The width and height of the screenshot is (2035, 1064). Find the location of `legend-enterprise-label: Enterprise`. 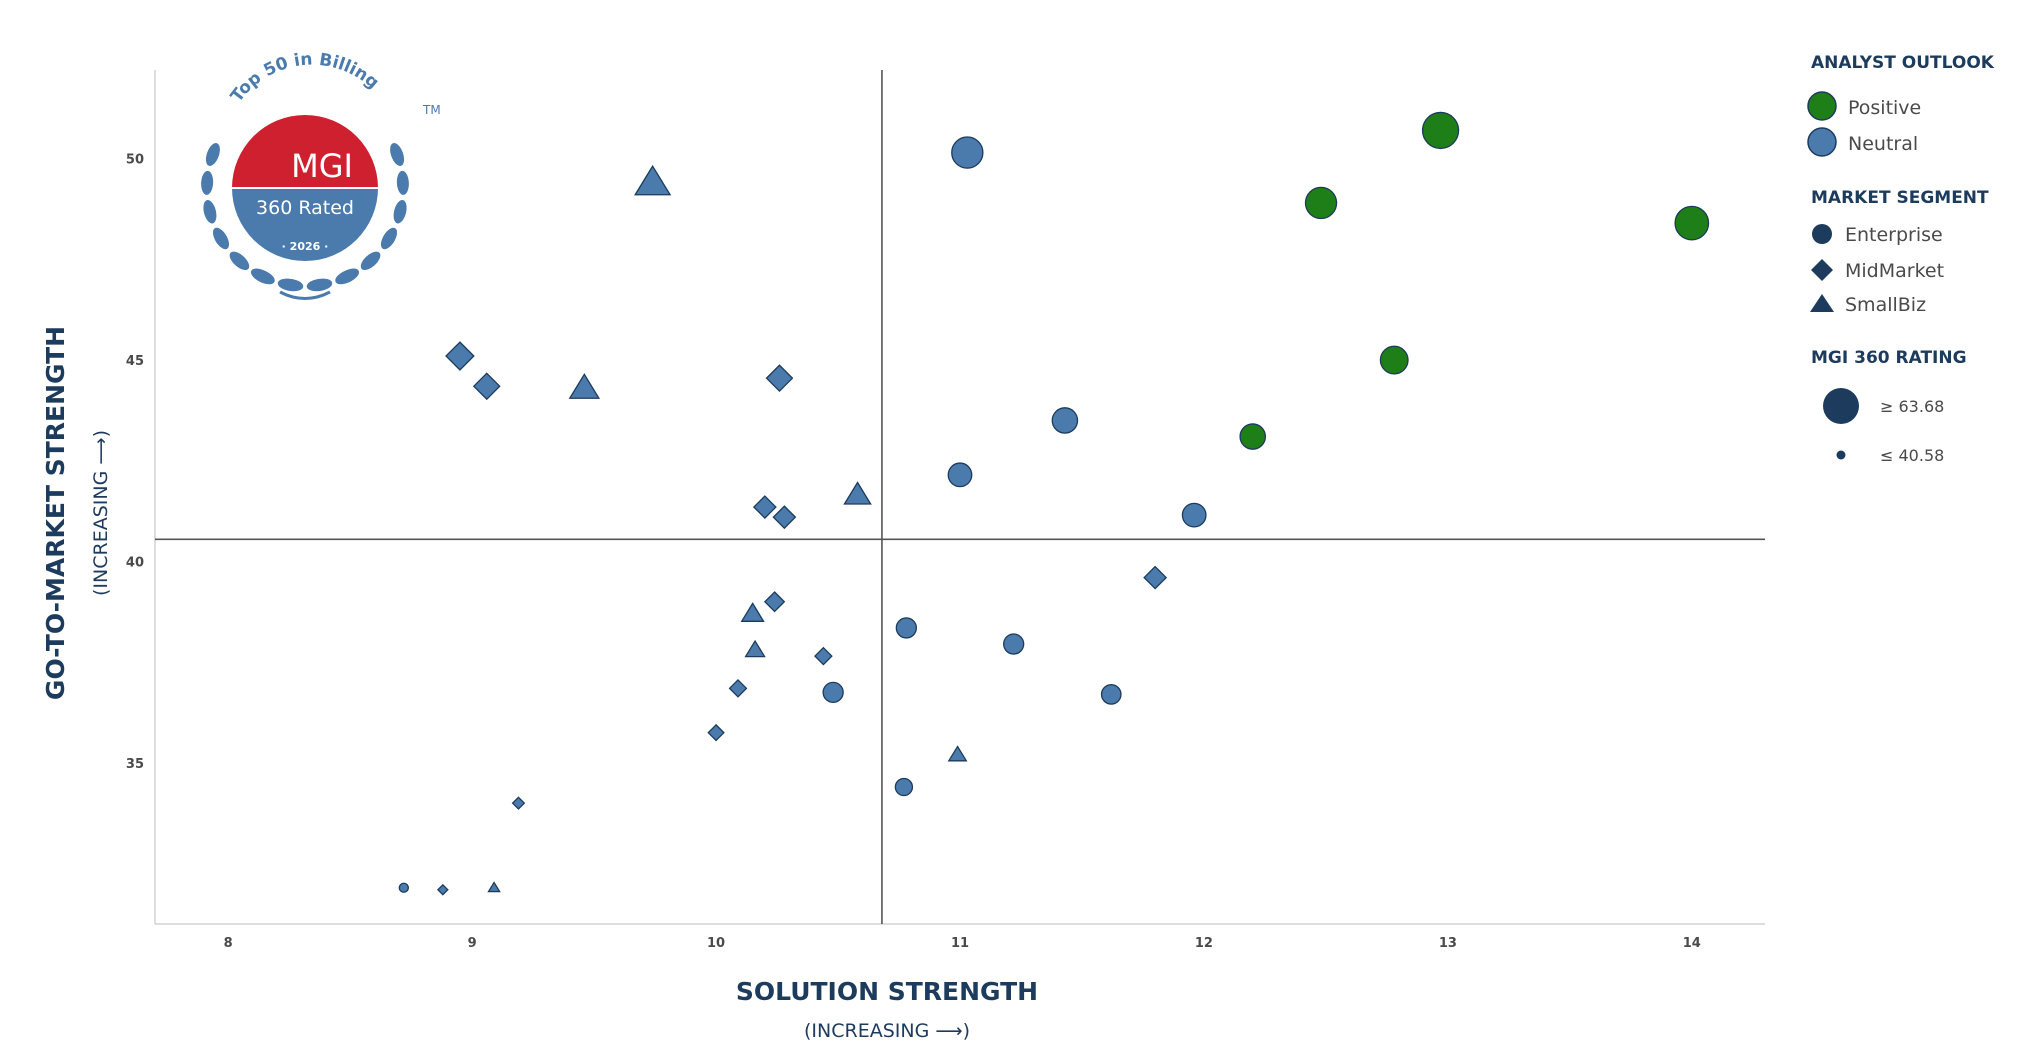

legend-enterprise-label: Enterprise is located at coordinates (1894, 235).